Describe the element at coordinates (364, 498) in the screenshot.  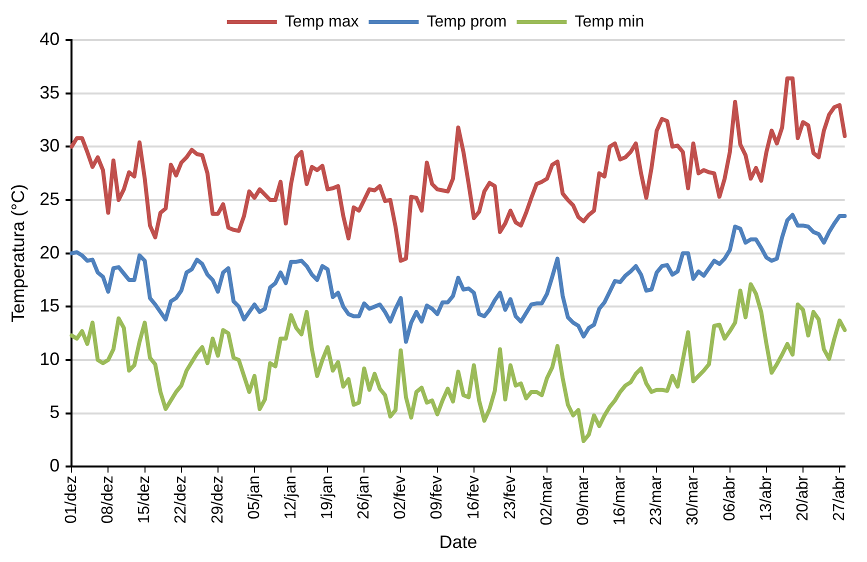
I see `x-tick-label: 26/jan` at that location.